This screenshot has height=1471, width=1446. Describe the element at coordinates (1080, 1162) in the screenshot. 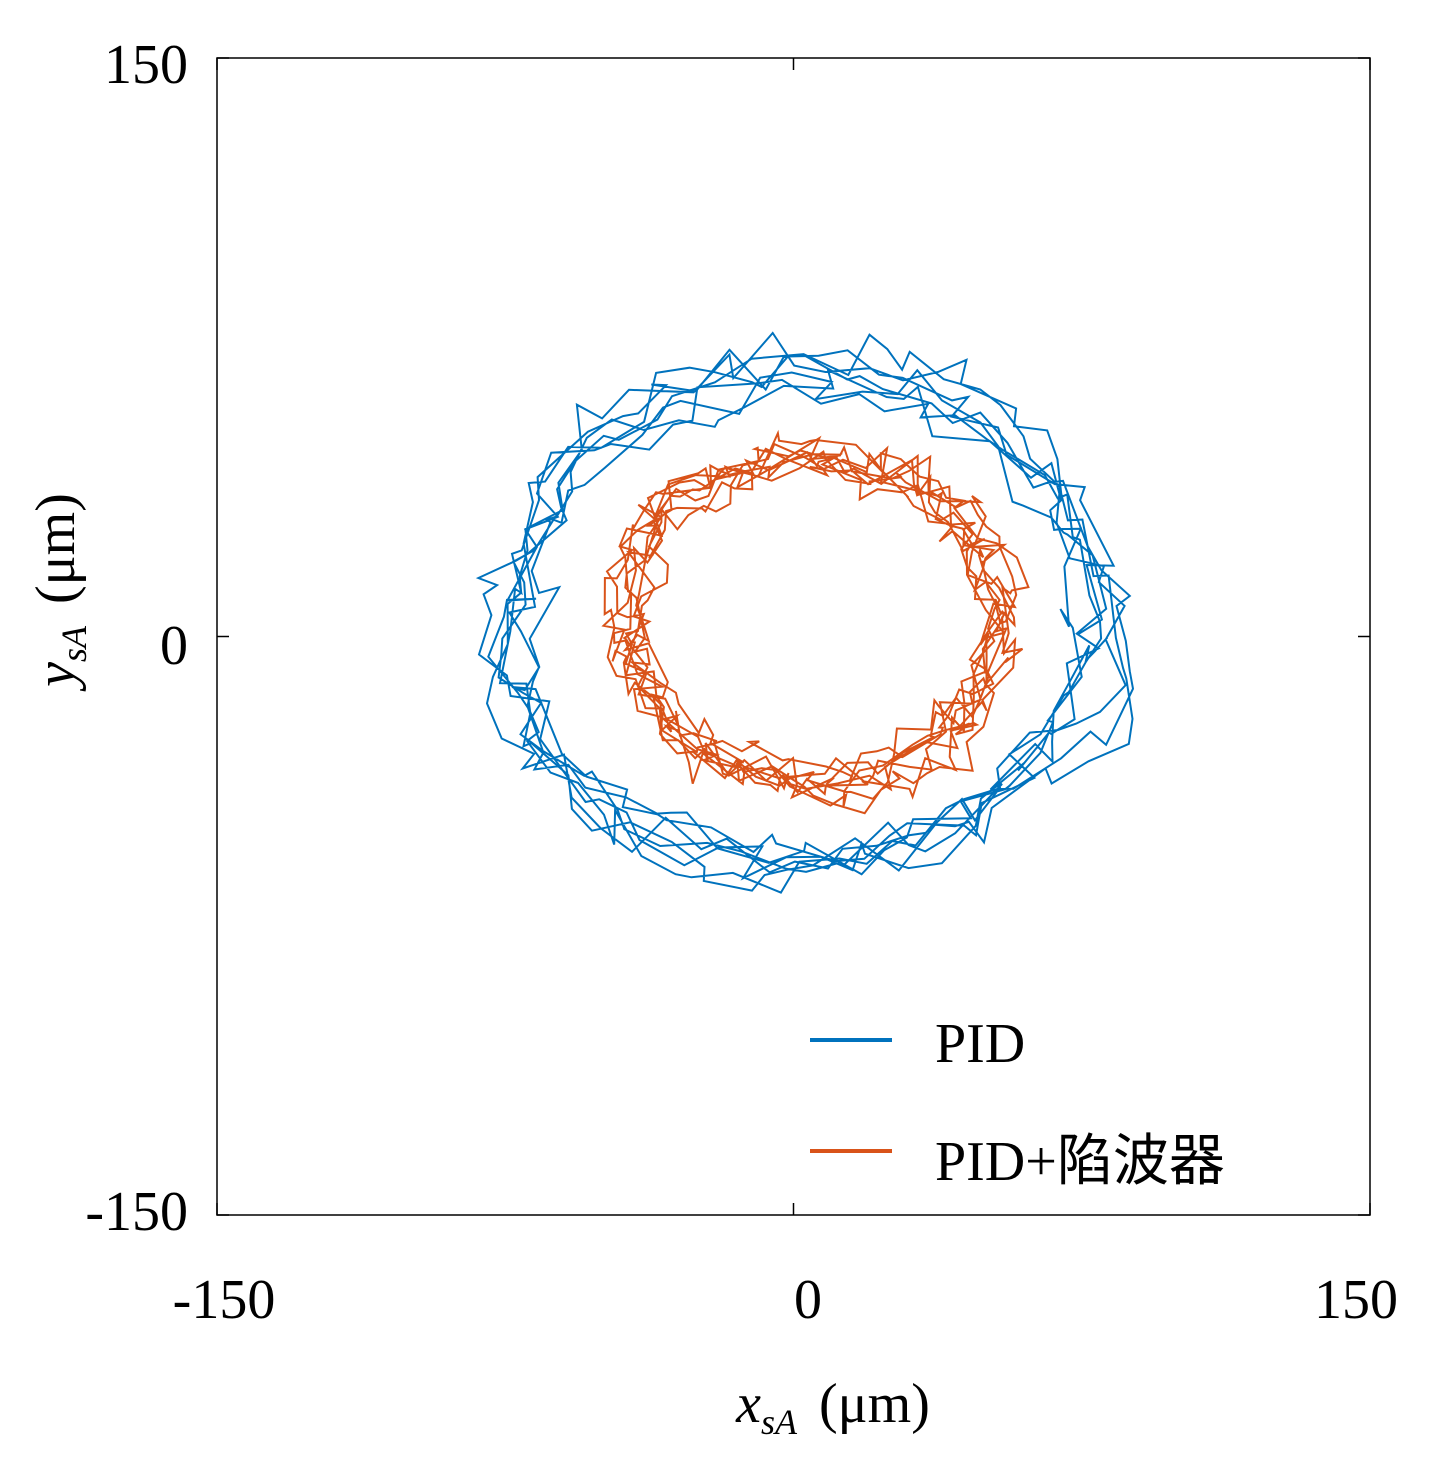

I see `legend-label-pid-notch: PID+陷波器` at that location.